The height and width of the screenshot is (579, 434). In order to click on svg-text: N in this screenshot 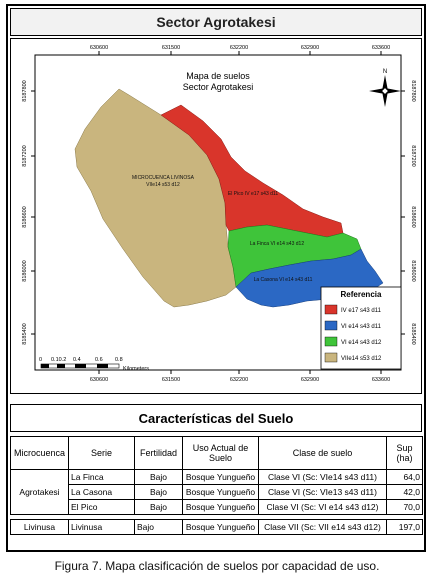, I will do `click(385, 72)`.